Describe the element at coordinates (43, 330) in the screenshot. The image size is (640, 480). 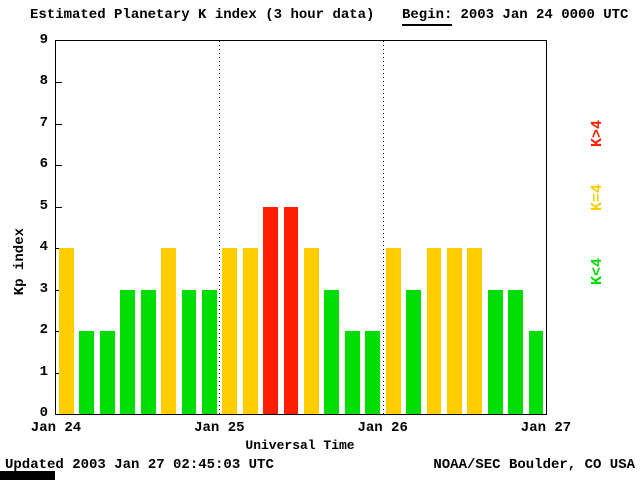
I see `y-tick-label: 2` at that location.